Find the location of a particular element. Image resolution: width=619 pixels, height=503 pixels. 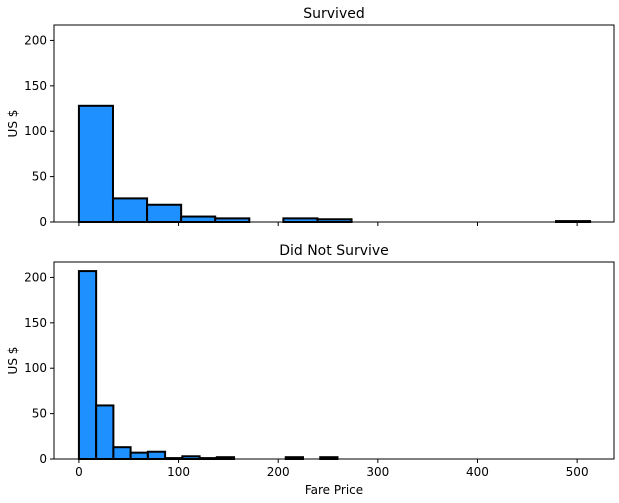

x-tick-label: 100 is located at coordinates (178, 472).